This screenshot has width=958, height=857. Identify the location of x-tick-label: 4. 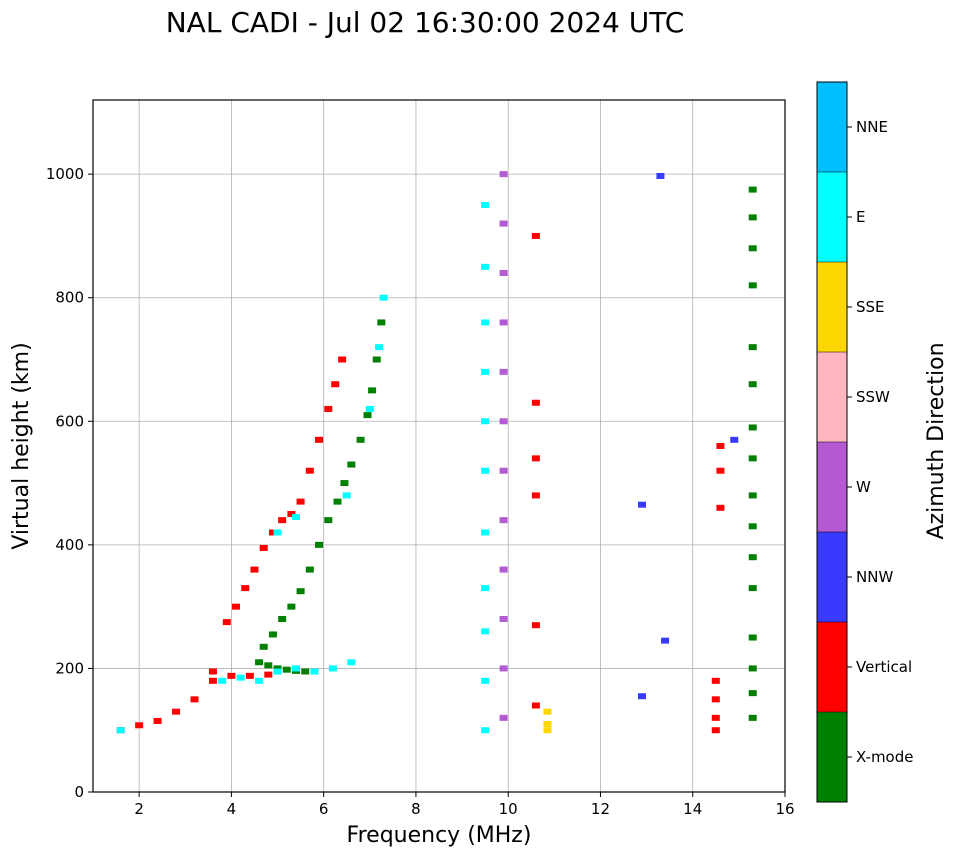
(232, 809).